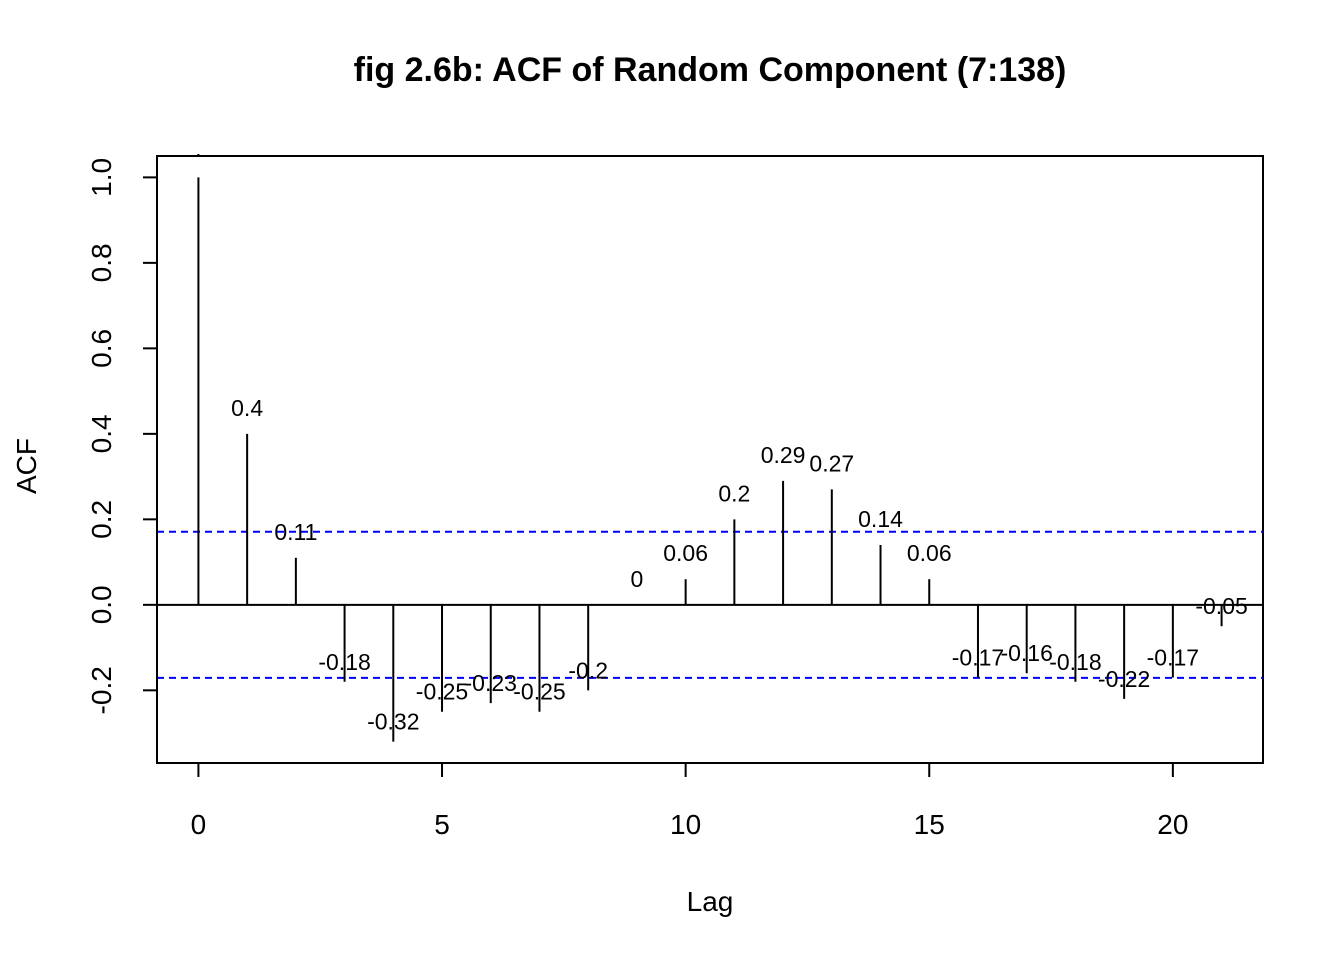 This screenshot has width=1344, height=960. I want to click on acf-label-lag-14: 0.14, so click(880, 519).